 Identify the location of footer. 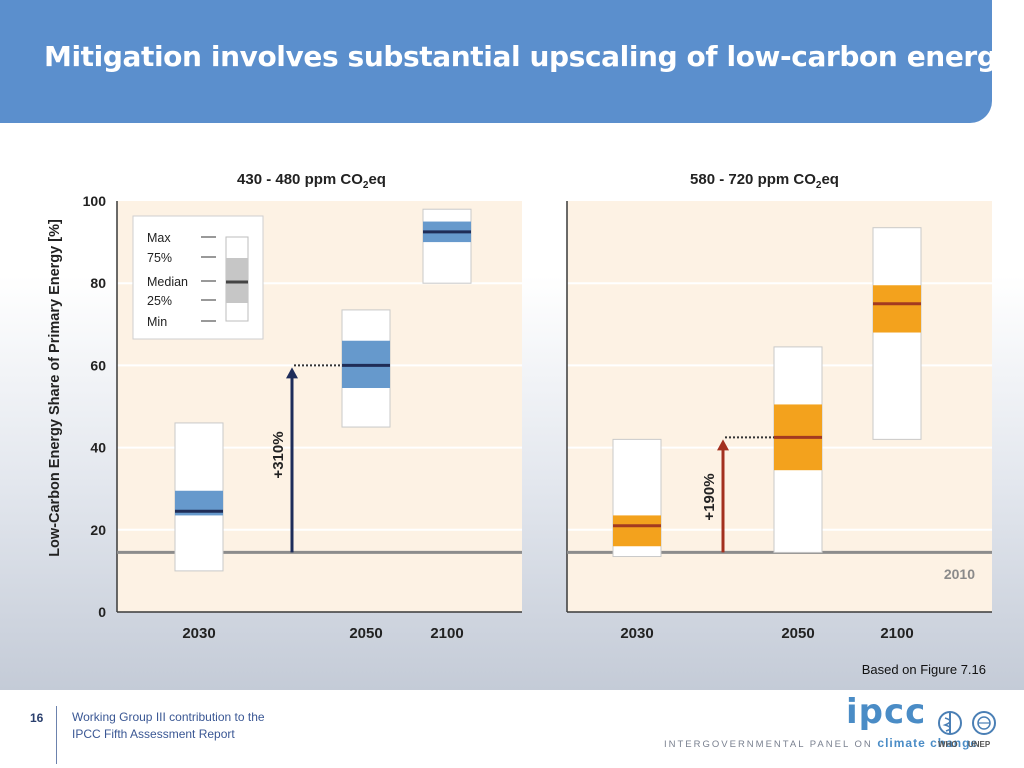
(512, 729).